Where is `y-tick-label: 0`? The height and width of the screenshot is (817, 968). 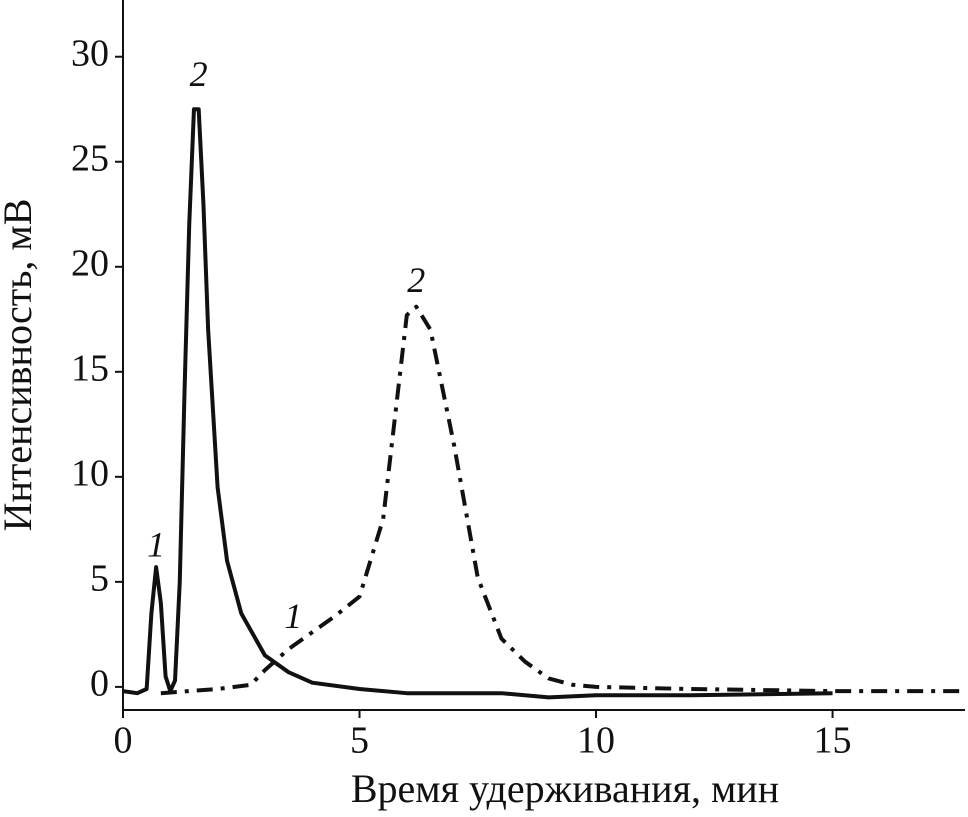
y-tick-label: 0 is located at coordinates (99, 684).